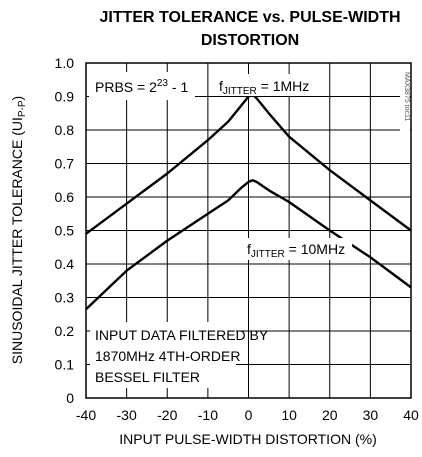 Image resolution: width=422 pixels, height=457 pixels. Describe the element at coordinates (371, 415) in the screenshot. I see `x-tick-label: 30` at that location.